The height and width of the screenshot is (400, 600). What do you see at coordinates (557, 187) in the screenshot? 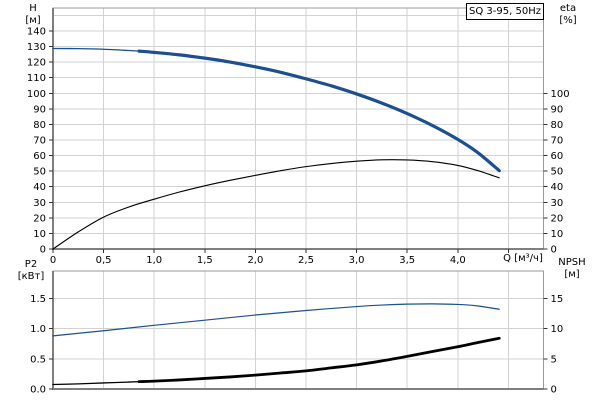
I see `right-tick-label: 40` at bounding box center [557, 187].